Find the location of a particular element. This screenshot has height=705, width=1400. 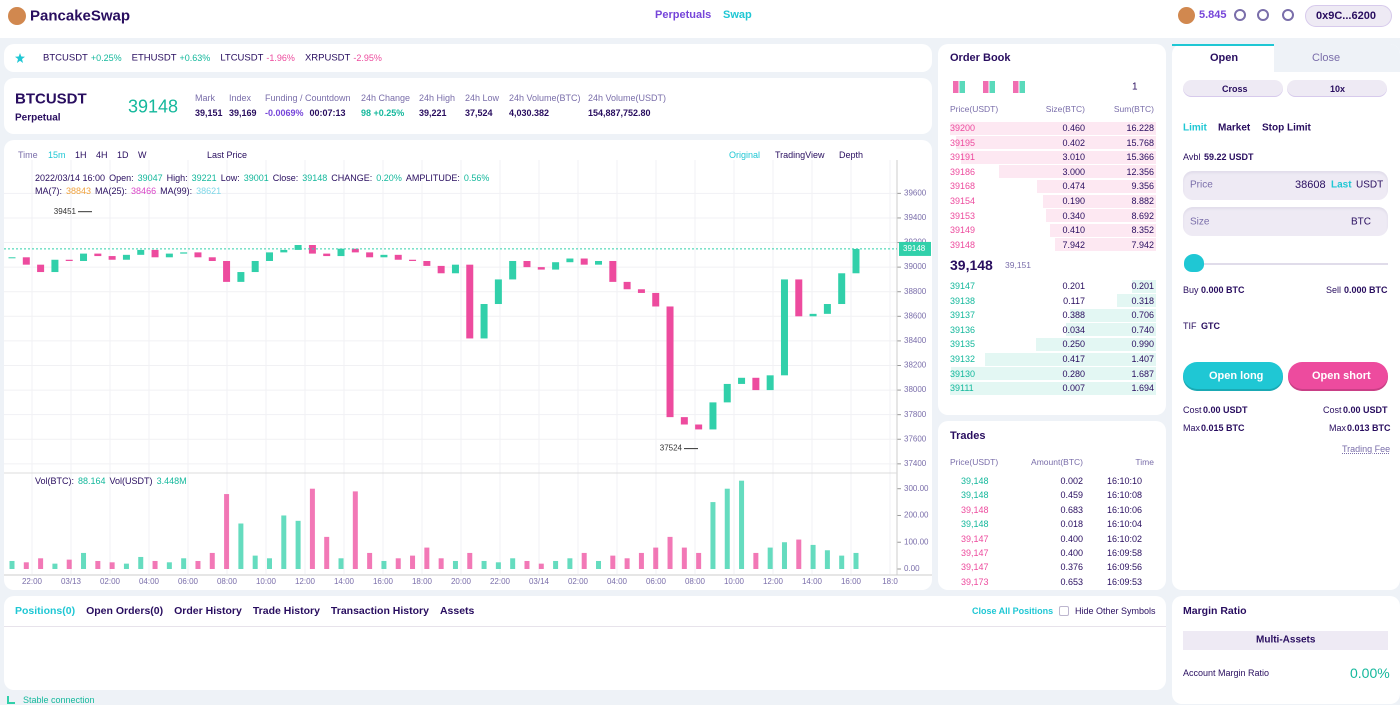

book-price: 39132 is located at coordinates (963, 359).